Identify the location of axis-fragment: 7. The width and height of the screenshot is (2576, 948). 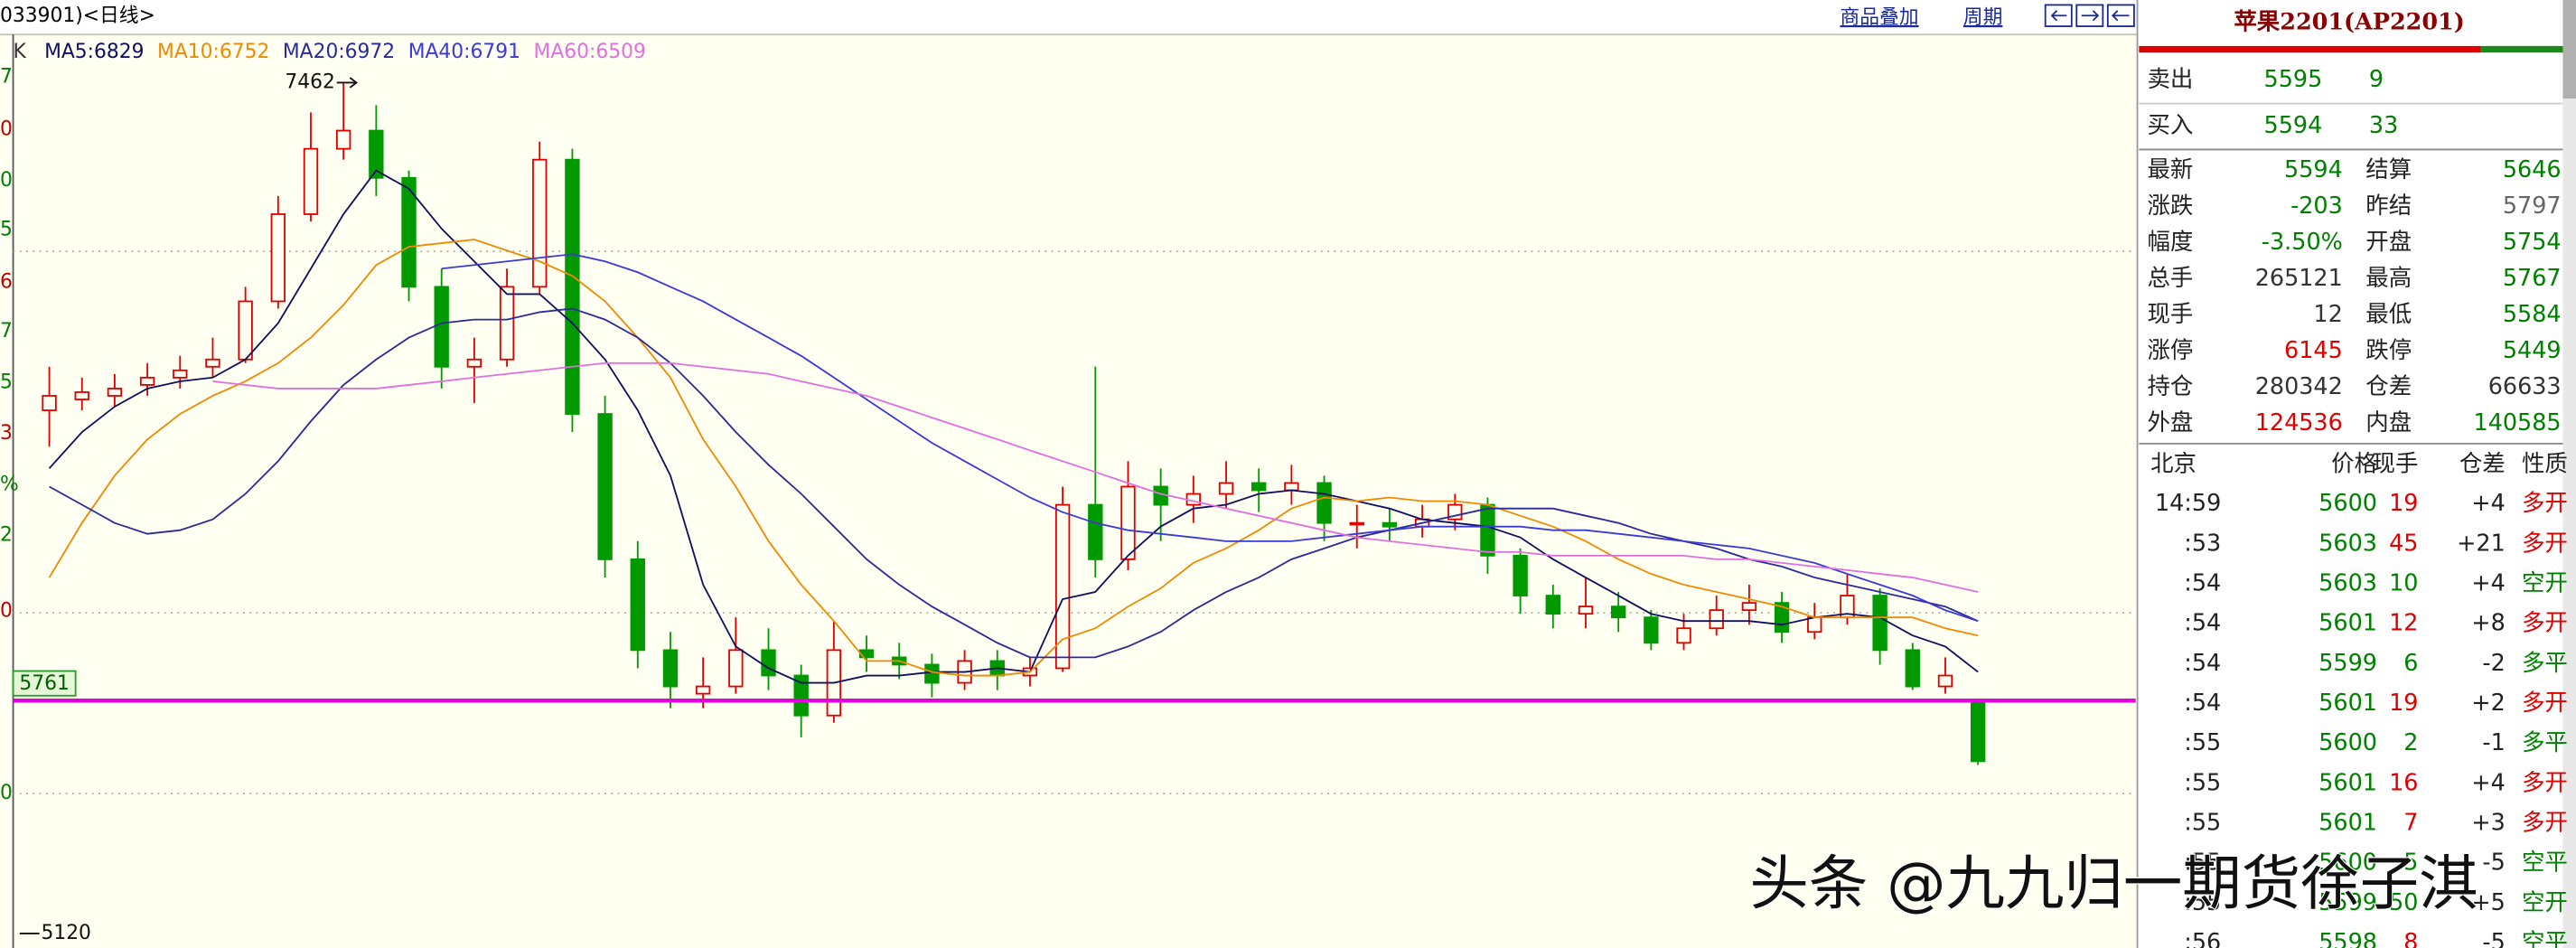
(6, 331).